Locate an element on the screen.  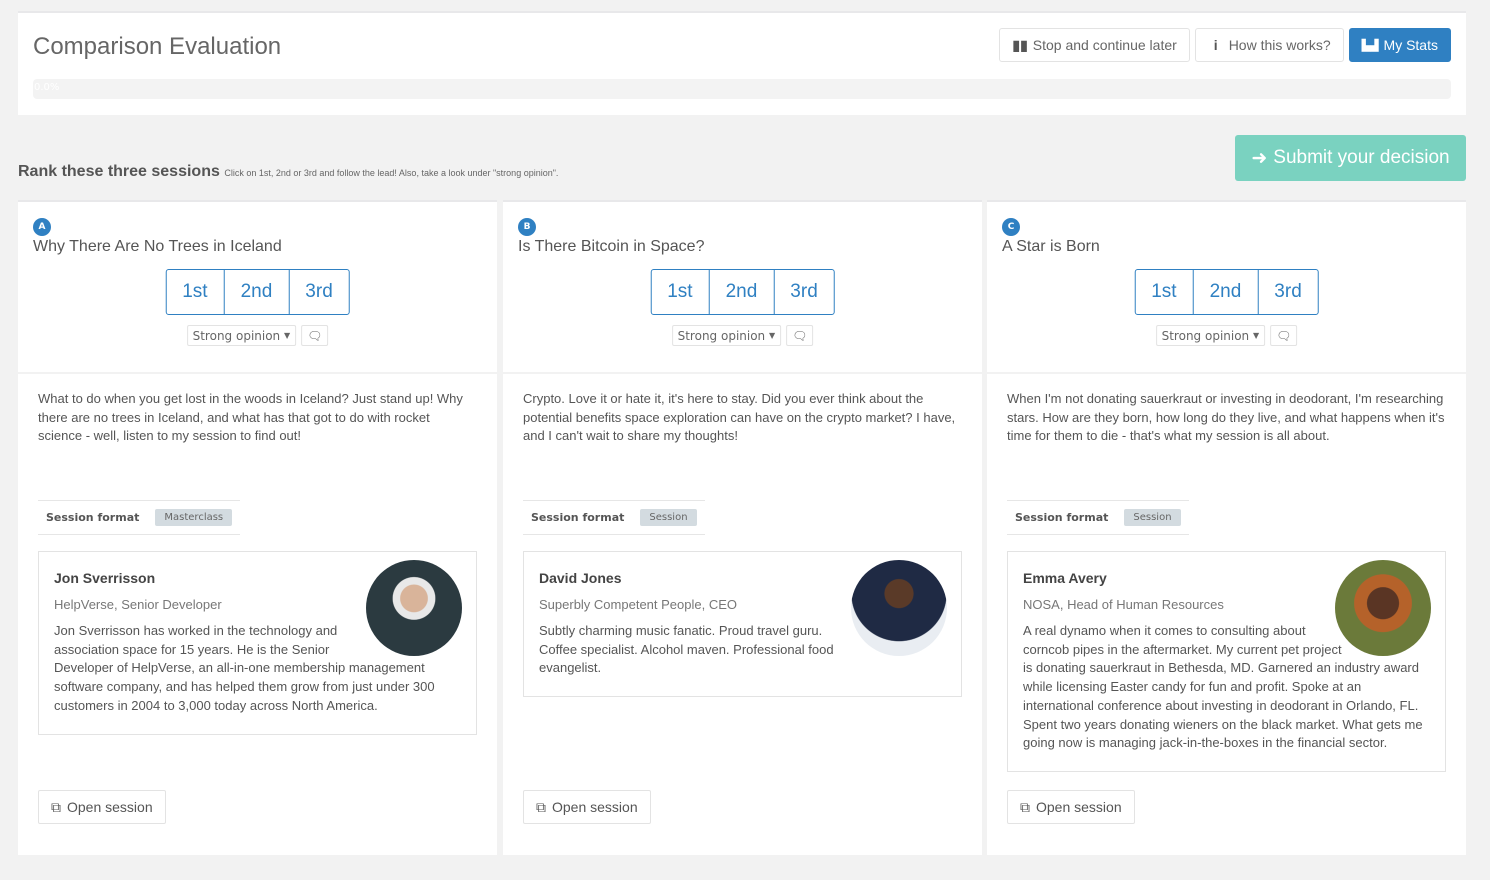
speaker-name: David Jones is located at coordinates (580, 578).